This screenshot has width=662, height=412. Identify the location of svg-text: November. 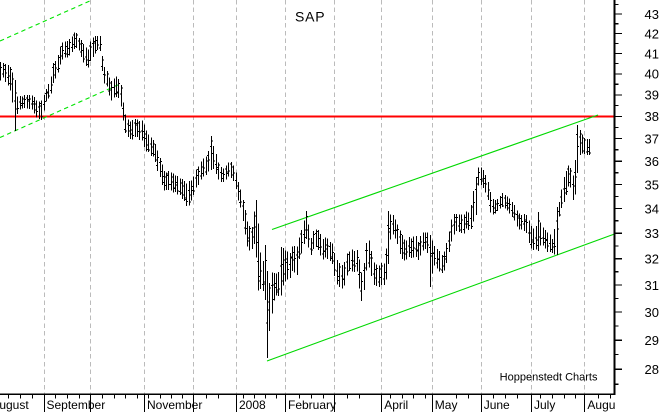
(174, 405).